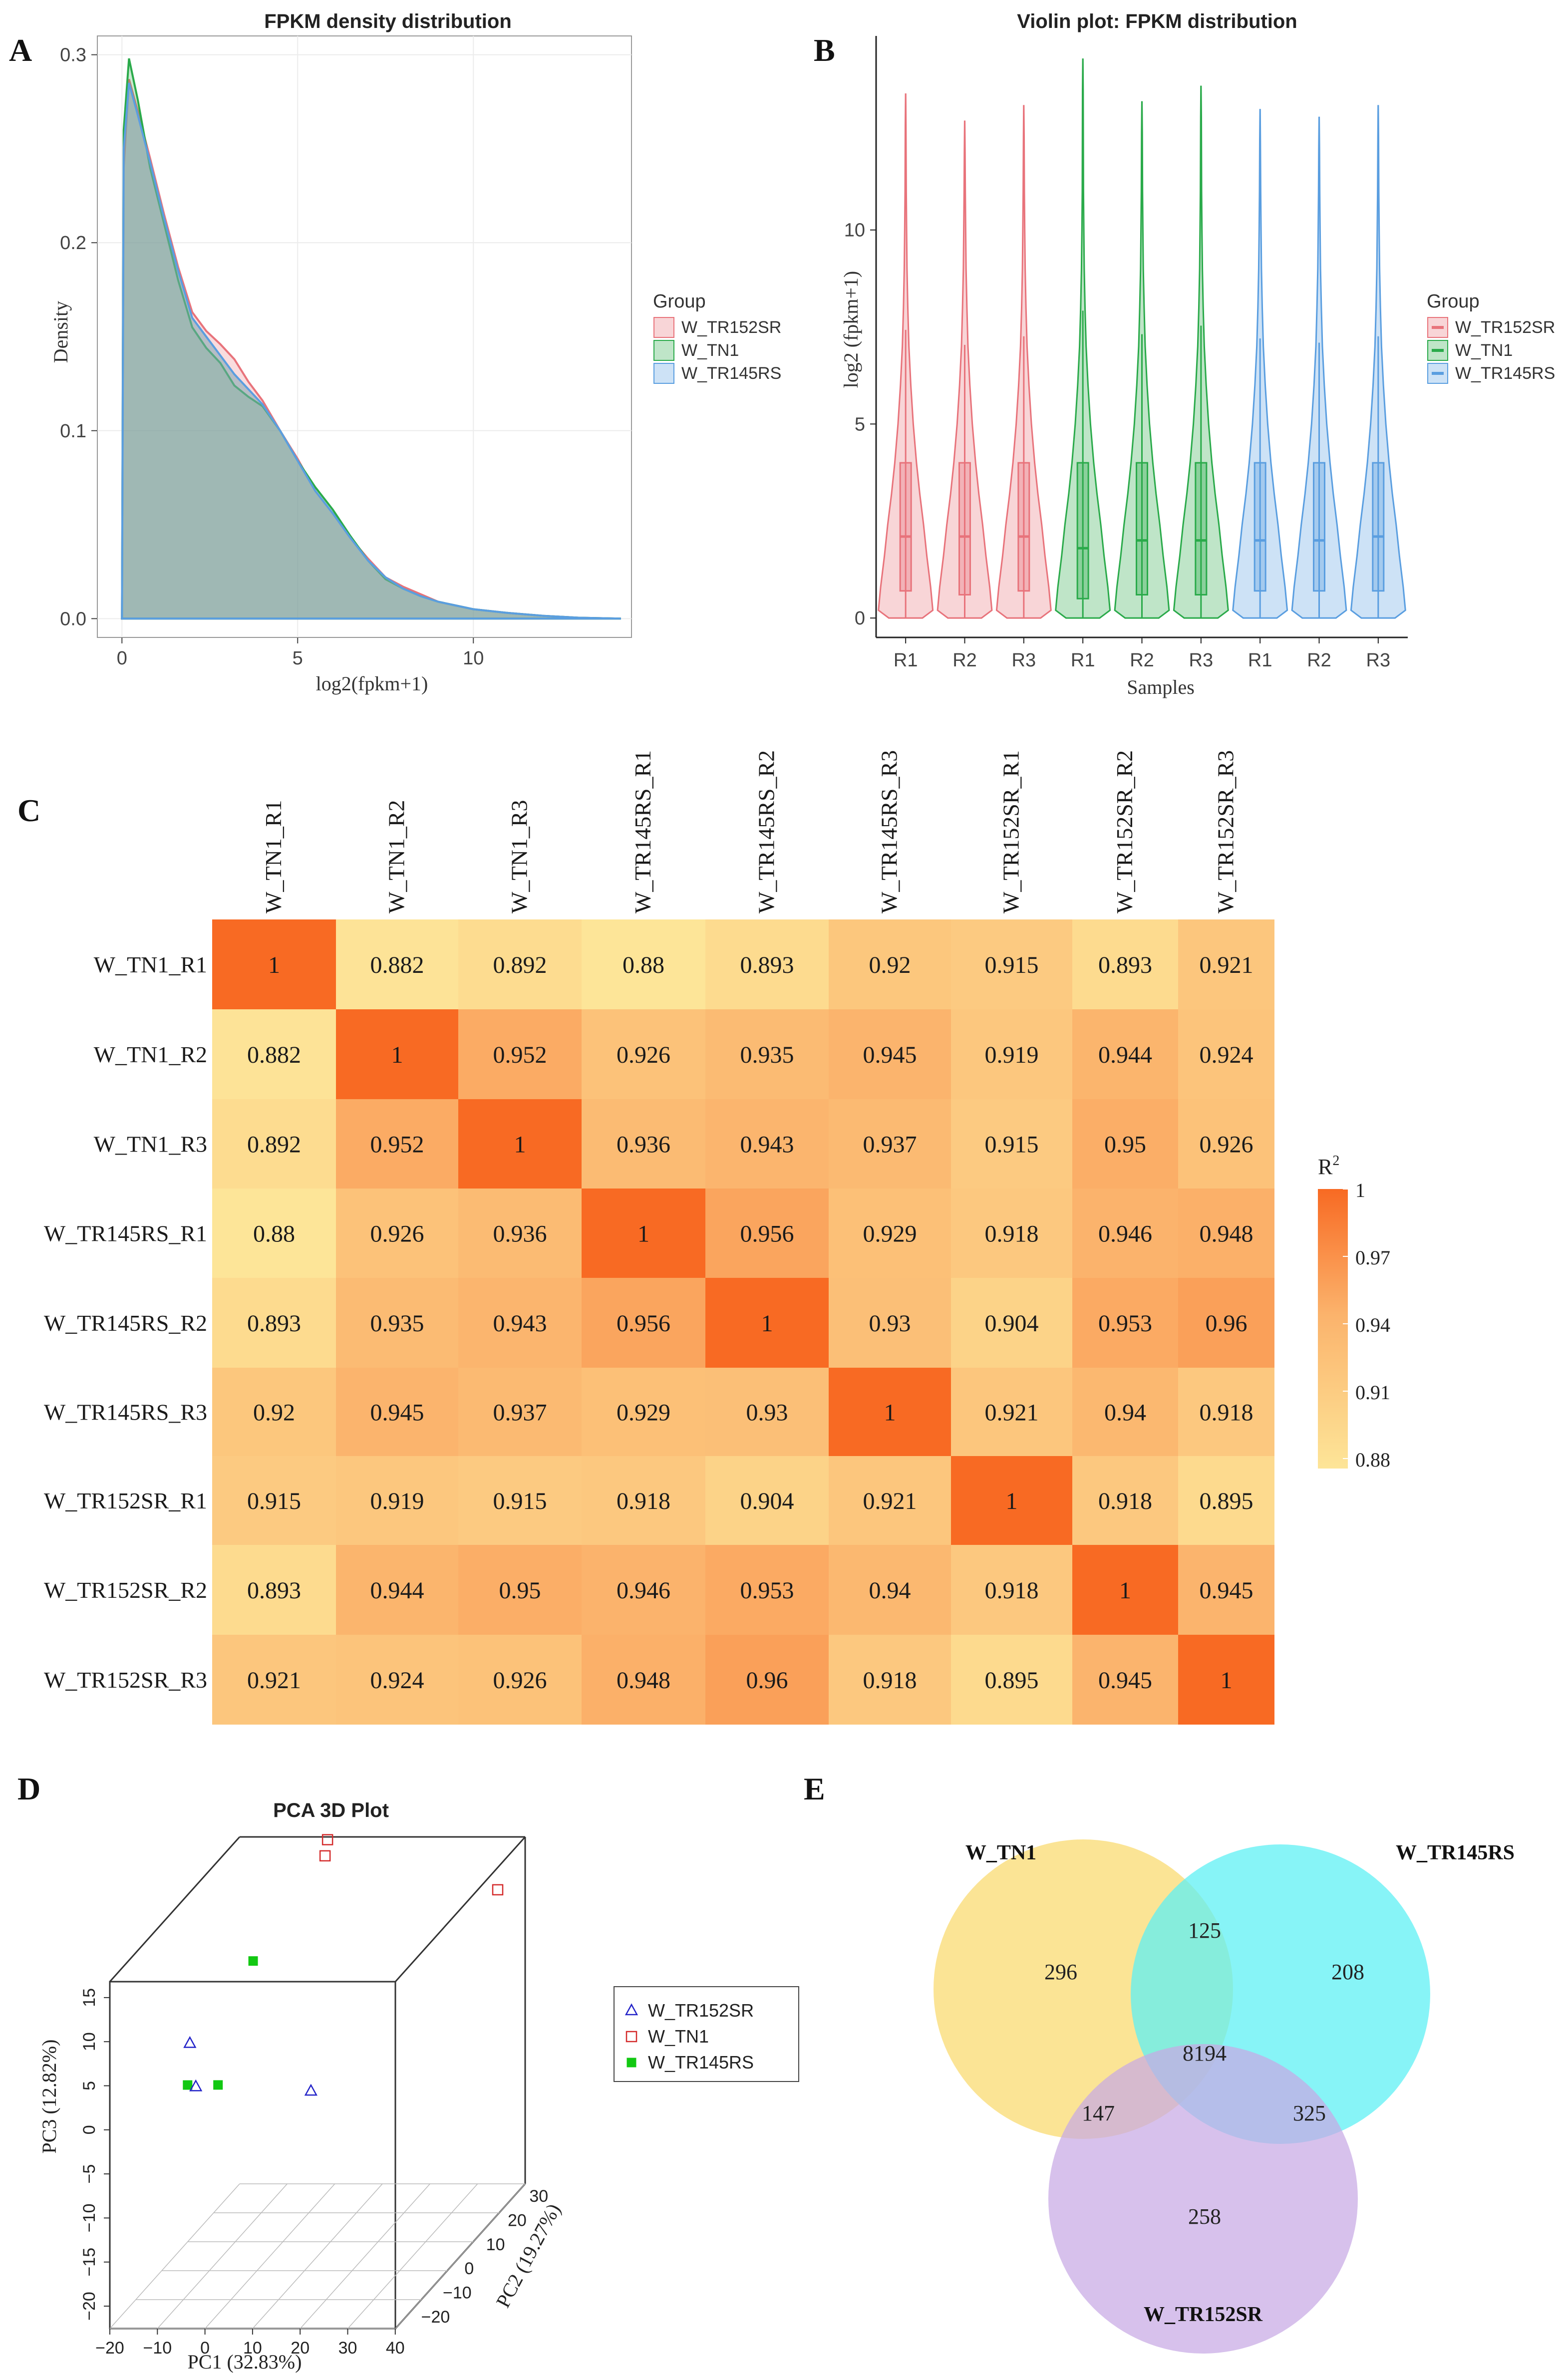  What do you see at coordinates (89, 2129) in the screenshot?
I see `pca-z-tick-label: 0` at bounding box center [89, 2129].